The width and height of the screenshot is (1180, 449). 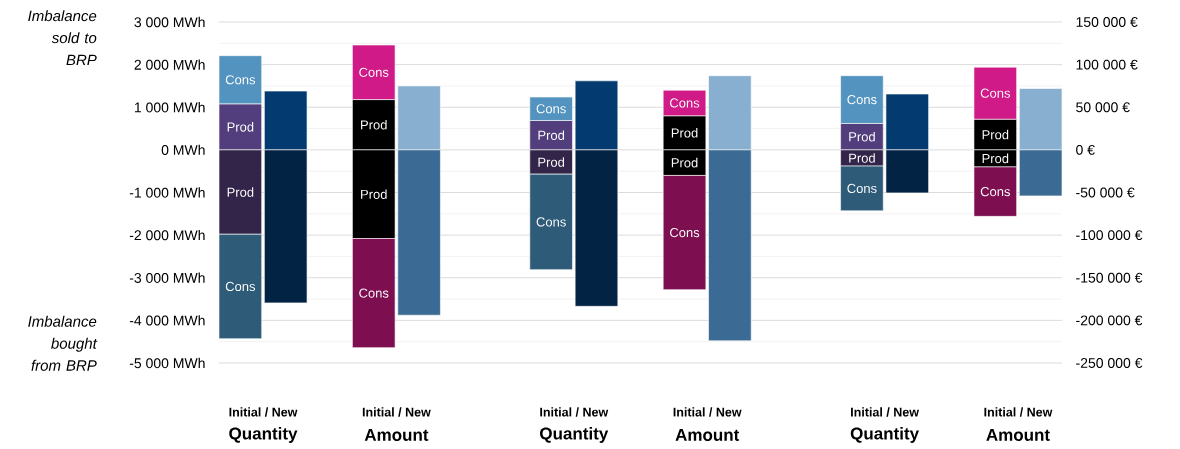 I want to click on y-tick-label: 0 MWh, so click(x=183, y=150).